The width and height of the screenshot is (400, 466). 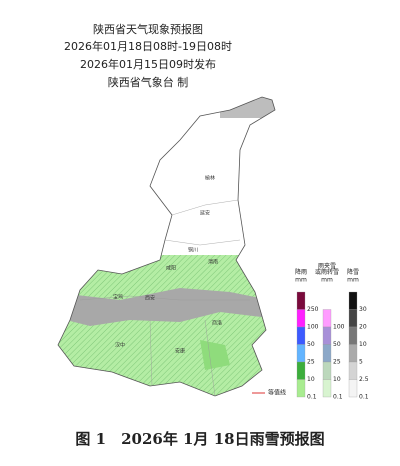 I want to click on city-label: 西安, so click(x=150, y=298).